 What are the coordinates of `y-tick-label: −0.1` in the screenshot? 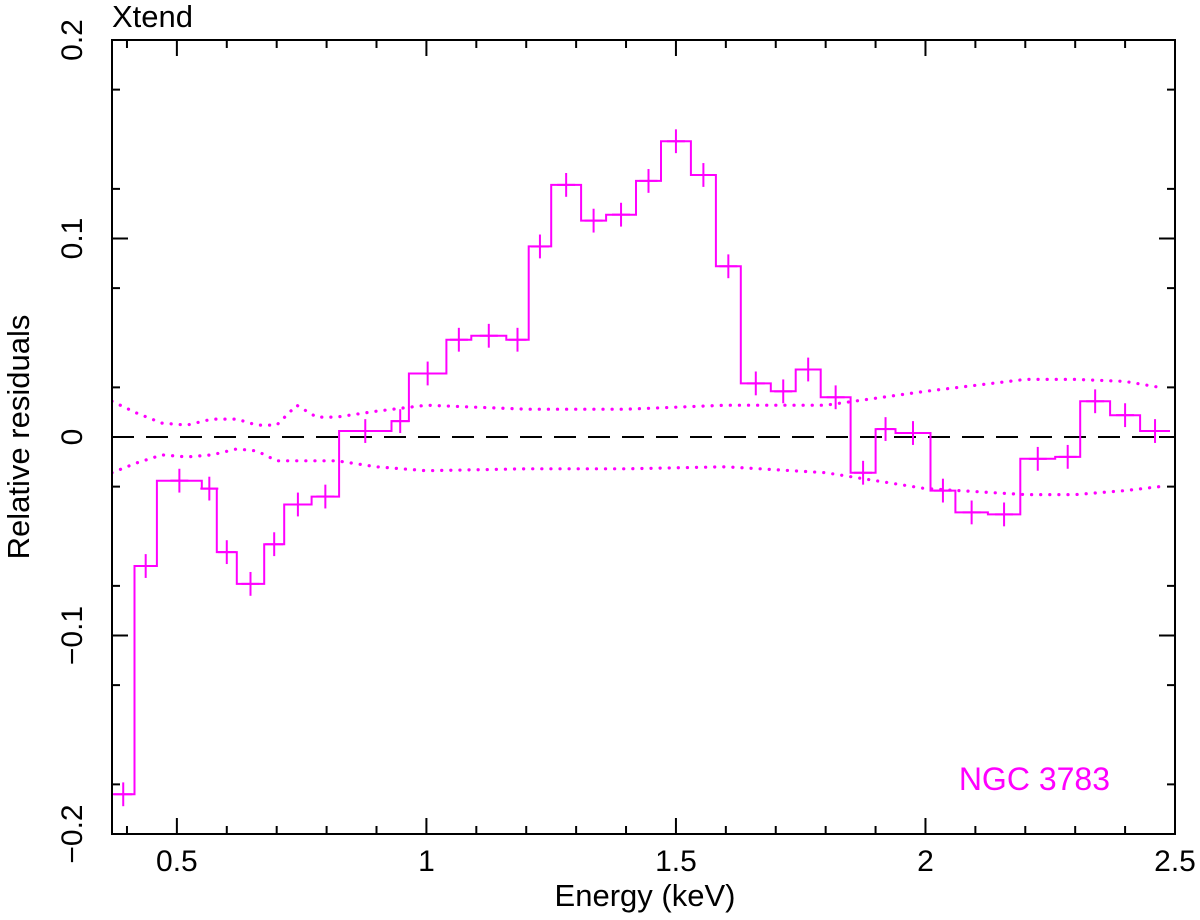 It's located at (72, 635).